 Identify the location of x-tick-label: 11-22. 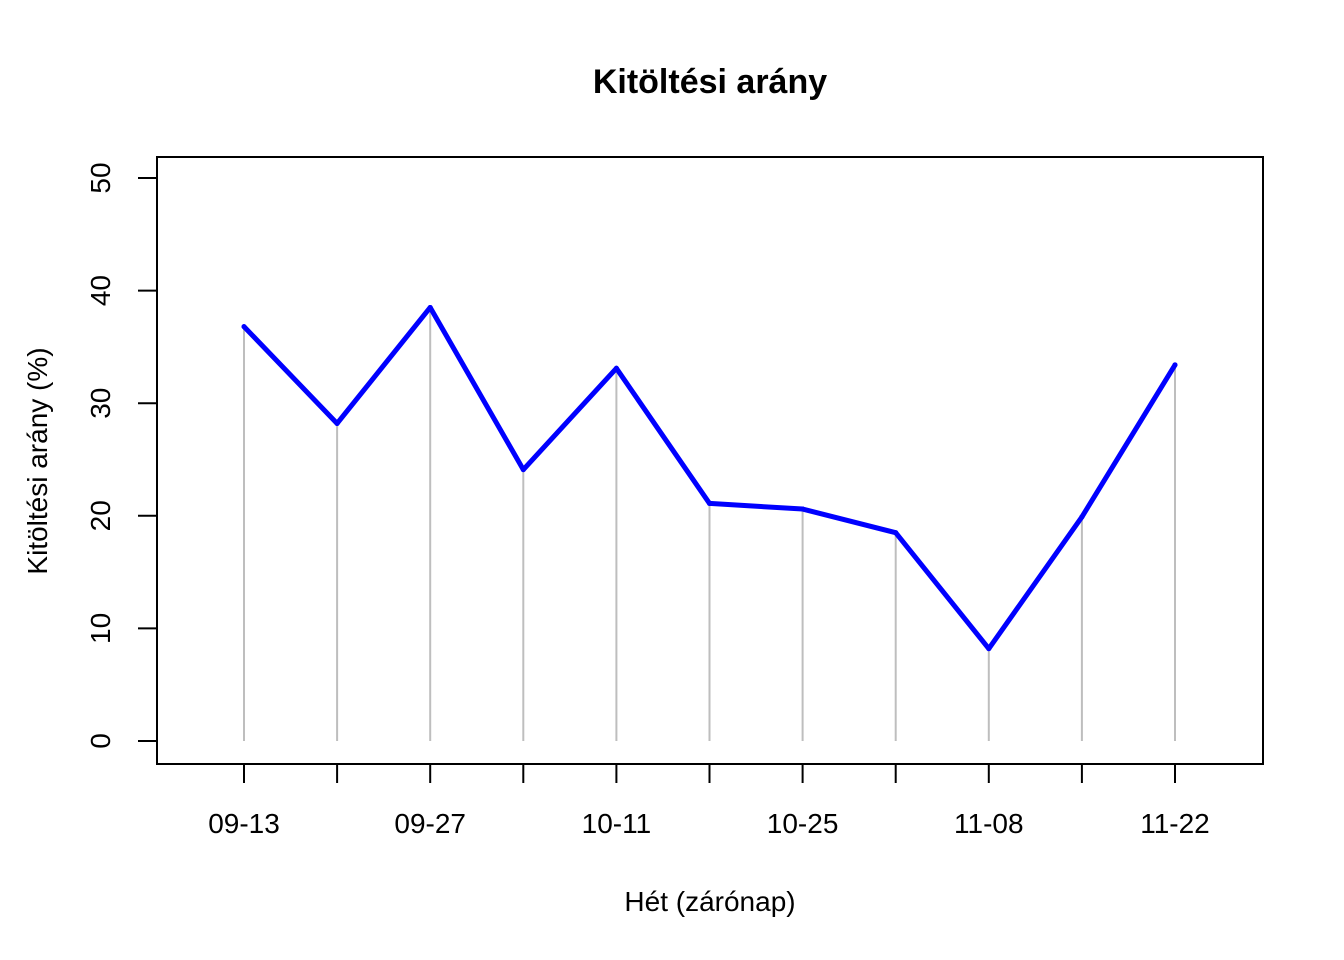
(1175, 823).